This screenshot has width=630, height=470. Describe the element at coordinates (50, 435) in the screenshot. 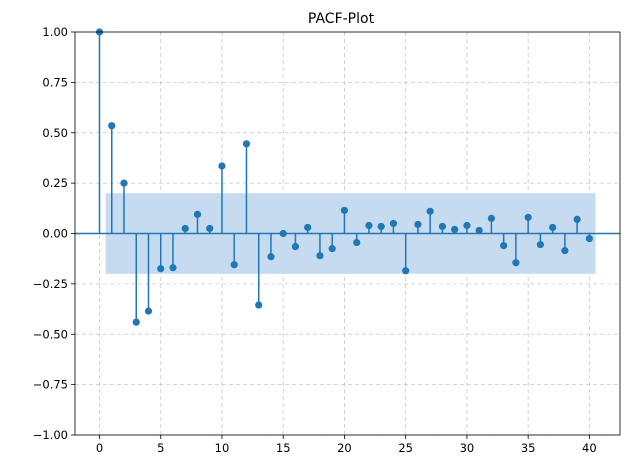

I see `y-tick-label-0: −1.00` at that location.